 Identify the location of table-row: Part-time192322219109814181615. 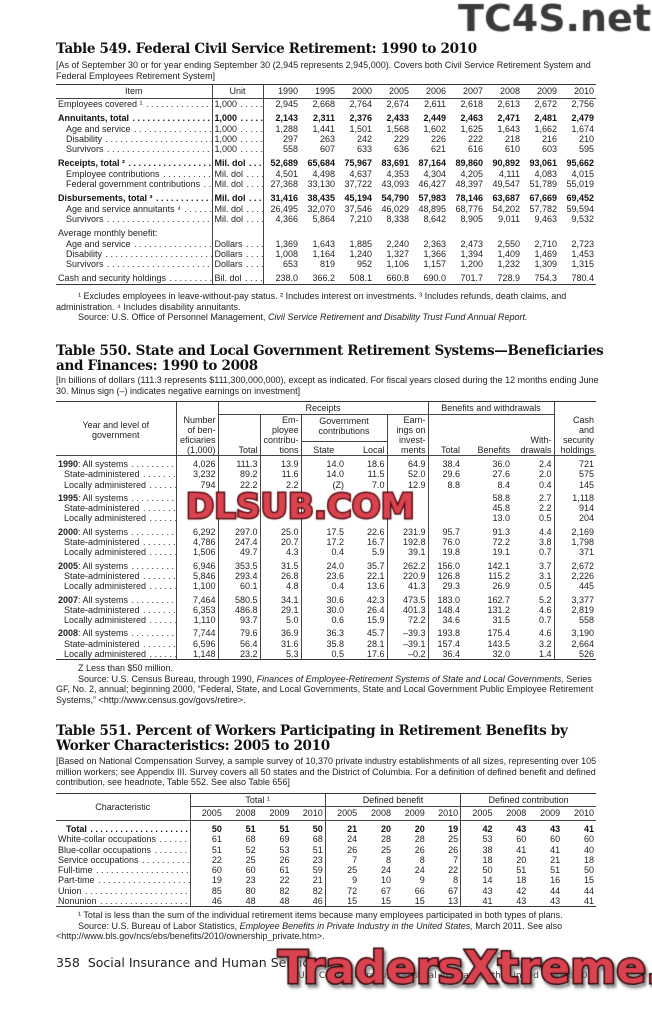
(326, 880).